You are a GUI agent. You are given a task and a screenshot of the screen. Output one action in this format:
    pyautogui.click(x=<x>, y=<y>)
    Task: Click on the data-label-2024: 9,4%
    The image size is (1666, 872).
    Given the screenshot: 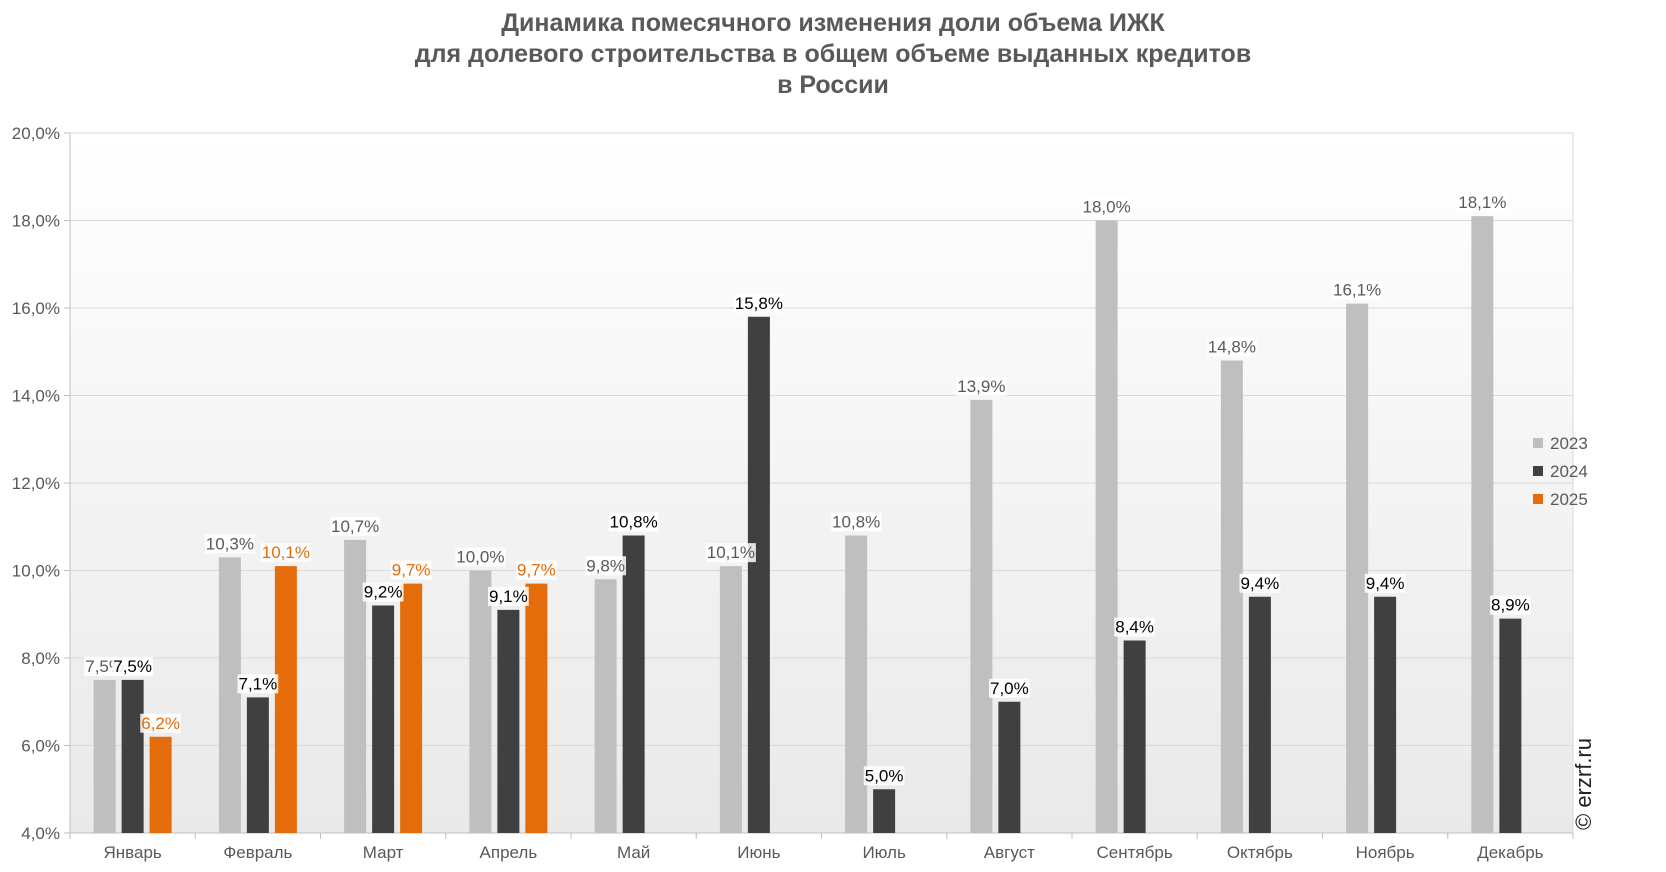 What is the action you would take?
    pyautogui.click(x=1260, y=583)
    